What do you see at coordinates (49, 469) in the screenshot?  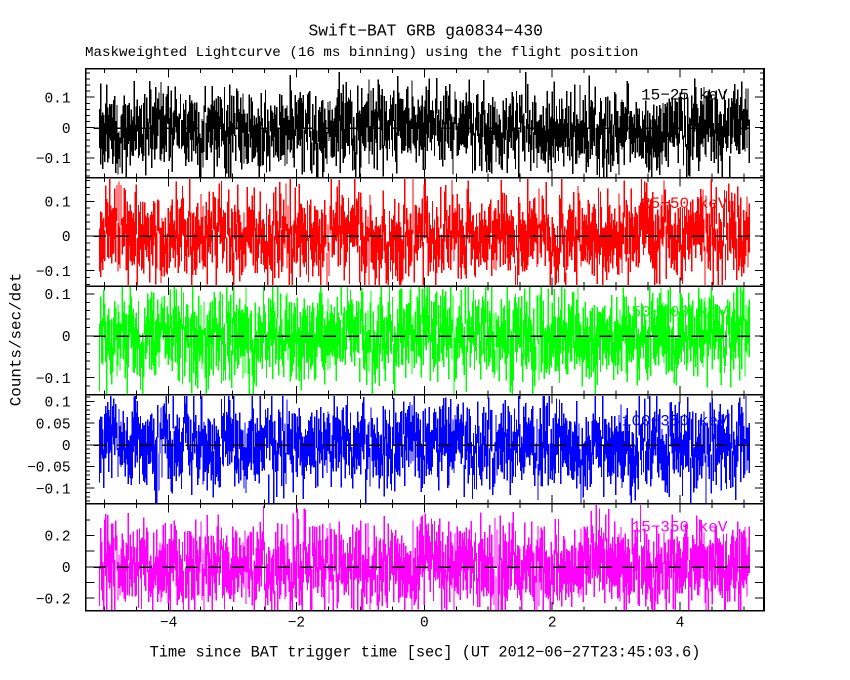 I see `svg-text: −0.05` at bounding box center [49, 469].